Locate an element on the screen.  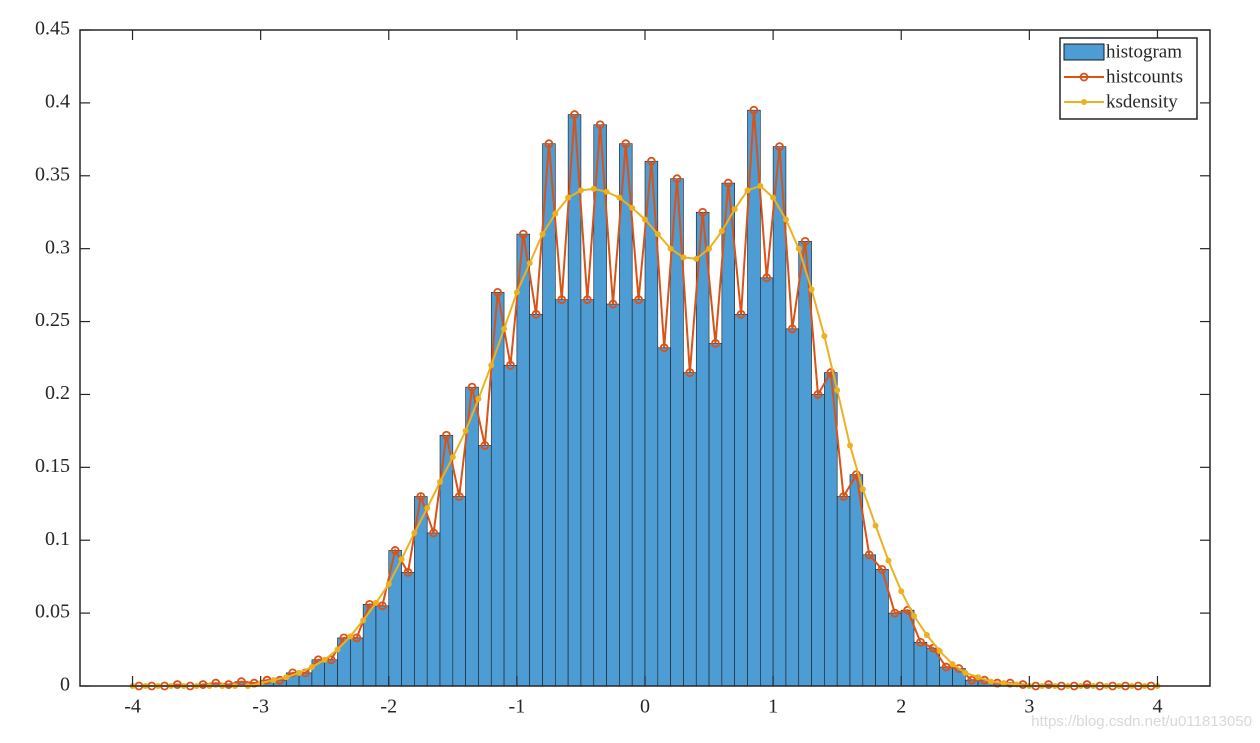
legend-label: histcounts is located at coordinates (1144, 76).